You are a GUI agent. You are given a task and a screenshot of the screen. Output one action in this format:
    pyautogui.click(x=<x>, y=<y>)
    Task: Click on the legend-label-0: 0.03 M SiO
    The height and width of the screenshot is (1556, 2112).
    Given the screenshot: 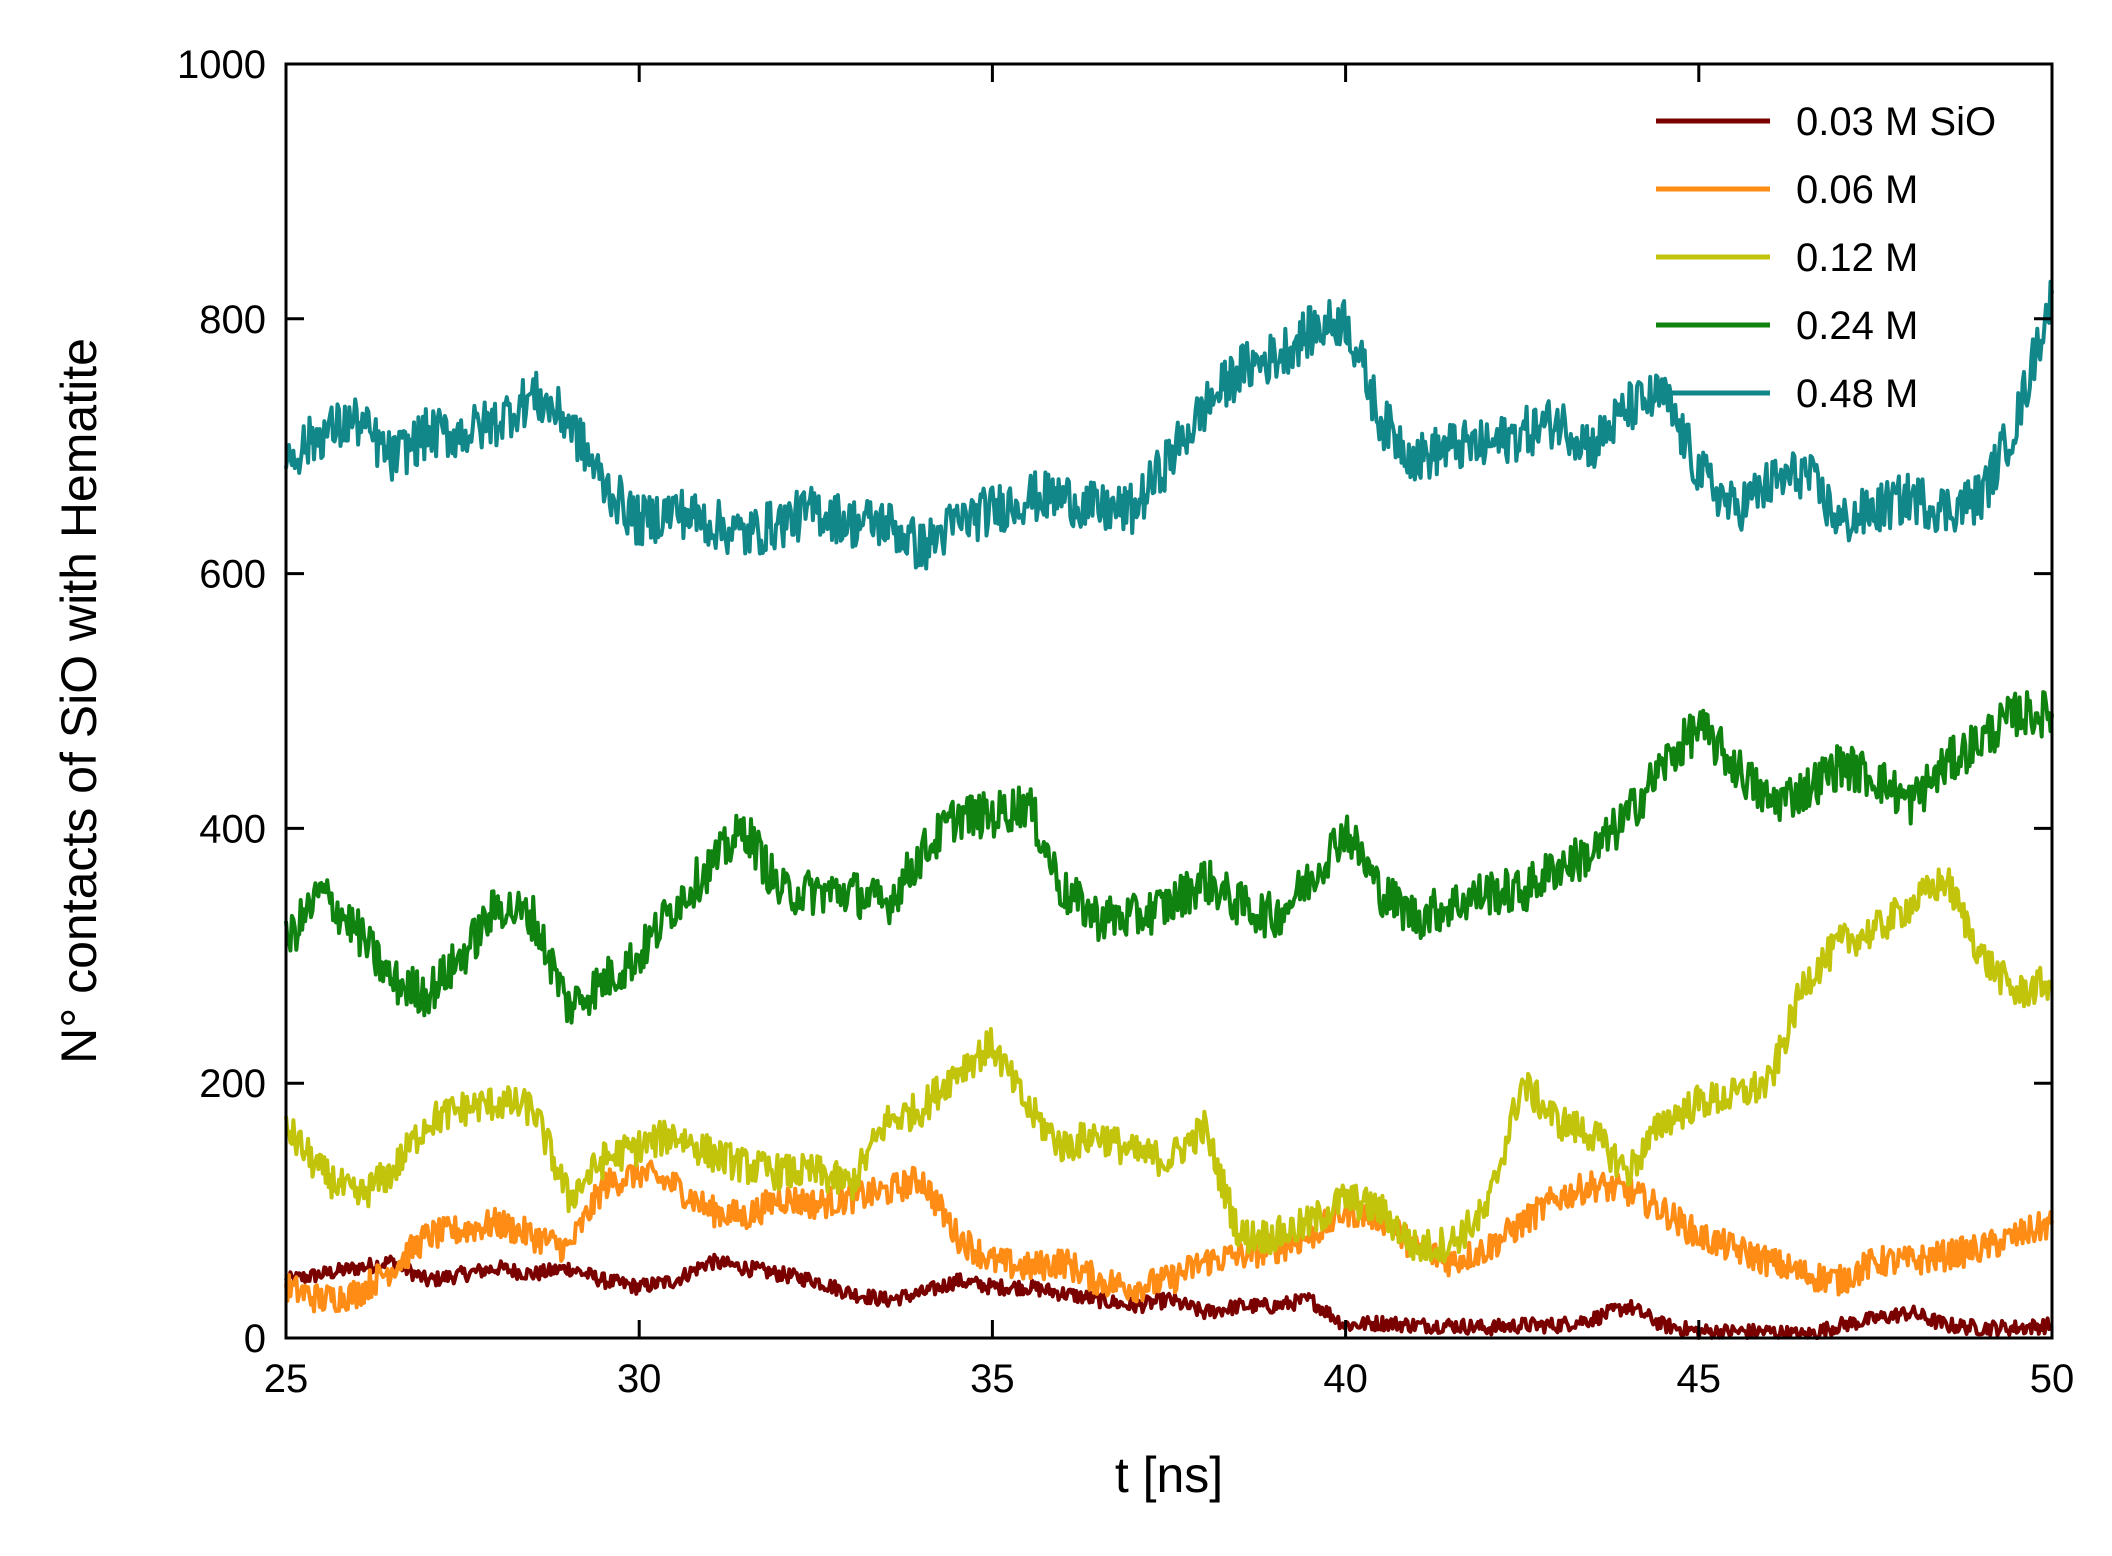 What is the action you would take?
    pyautogui.click(x=1896, y=122)
    